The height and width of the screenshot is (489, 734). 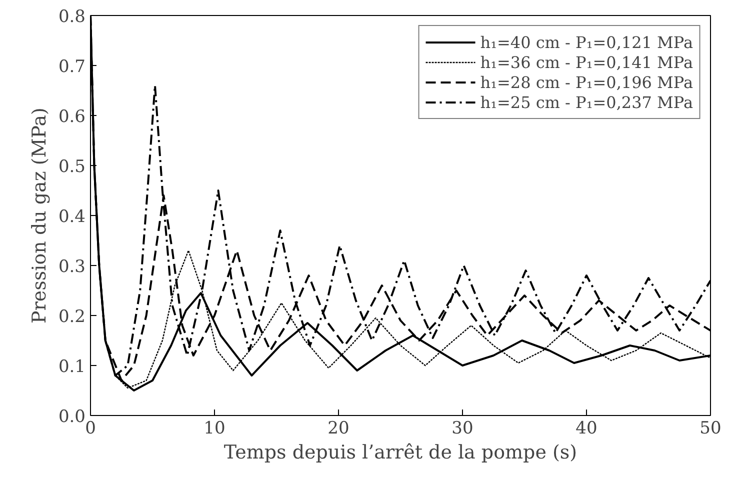 What do you see at coordinates (72, 67) in the screenshot?
I see `y-tick-label: 0.7` at bounding box center [72, 67].